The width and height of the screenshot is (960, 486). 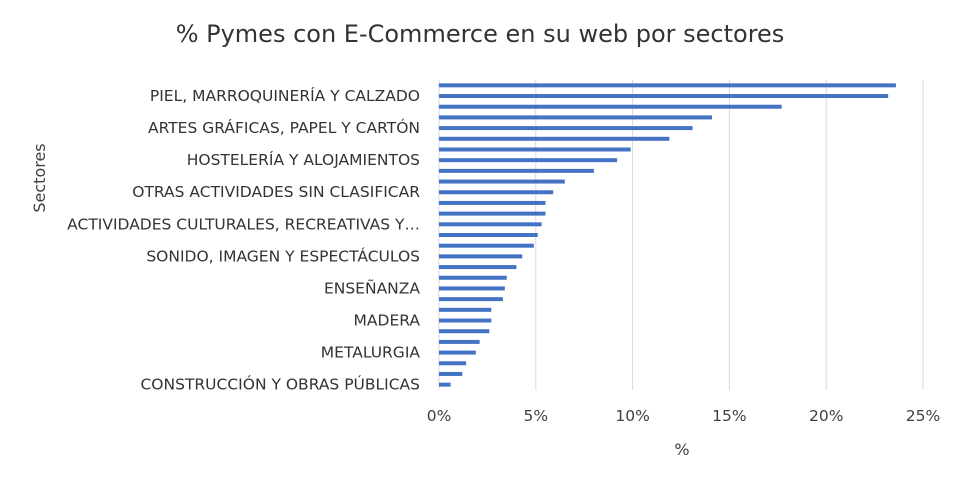 What do you see at coordinates (283, 255) in the screenshot?
I see `category-label-5: SONIDO, IMAGEN Y ESPECTÁCULOS` at bounding box center [283, 255].